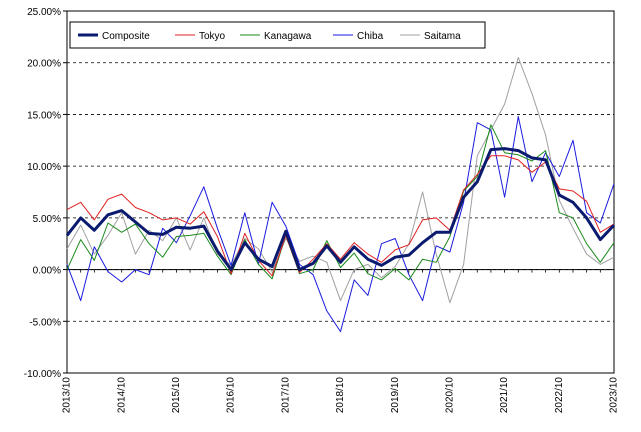  What do you see at coordinates (44, 115) in the screenshot?
I see `y-tick-label: 15.00%` at bounding box center [44, 115].